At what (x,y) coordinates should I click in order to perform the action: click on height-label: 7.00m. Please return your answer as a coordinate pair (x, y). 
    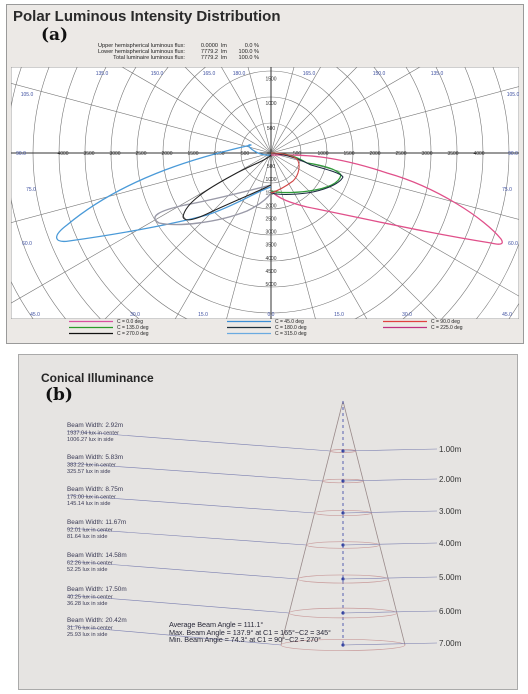
    Looking at the image, I should click on (450, 643).